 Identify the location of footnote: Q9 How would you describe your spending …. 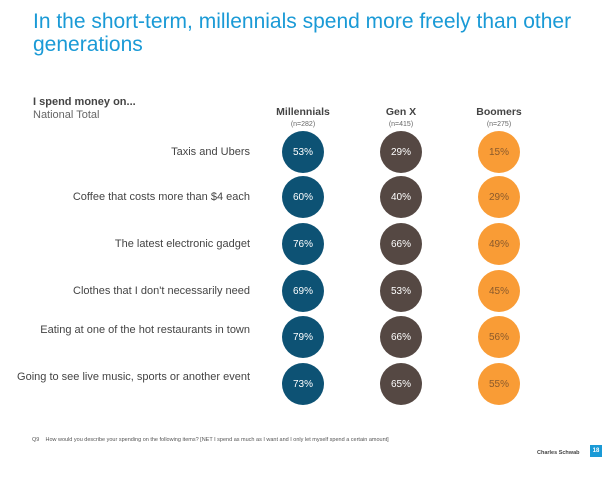
(210, 440).